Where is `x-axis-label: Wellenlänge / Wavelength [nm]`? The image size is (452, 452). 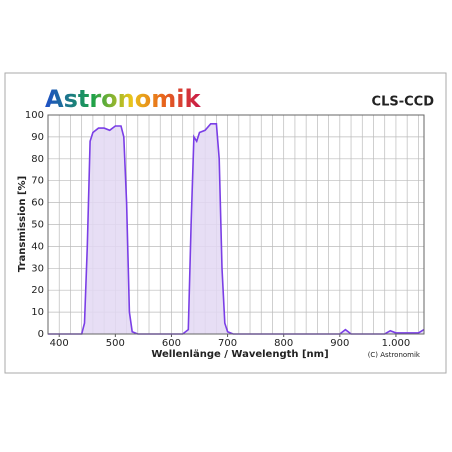 x-axis-label: Wellenlänge / Wavelength [nm] is located at coordinates (239, 354).